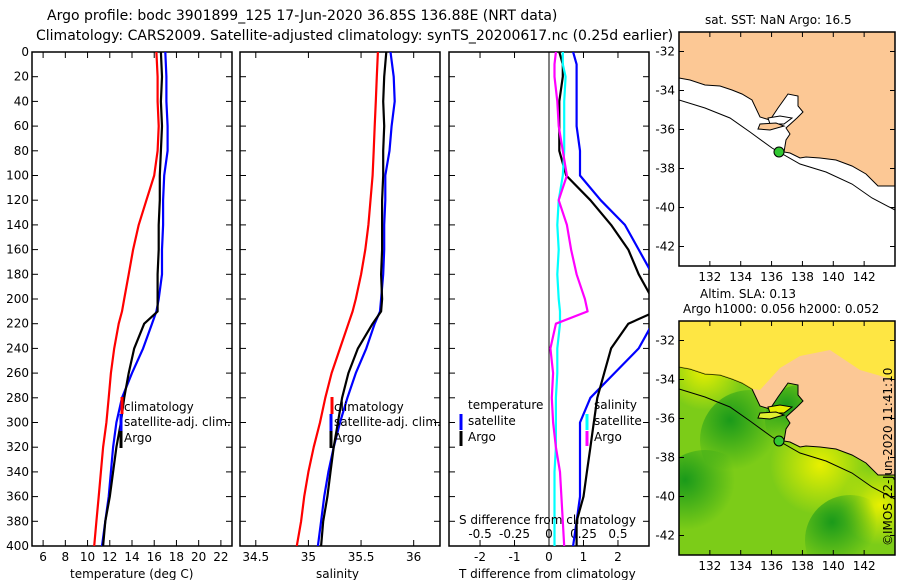 The height and width of the screenshot is (580, 900). Describe the element at coordinates (610, 299) in the screenshot. I see `series-line-satellite-t-diff` at that location.